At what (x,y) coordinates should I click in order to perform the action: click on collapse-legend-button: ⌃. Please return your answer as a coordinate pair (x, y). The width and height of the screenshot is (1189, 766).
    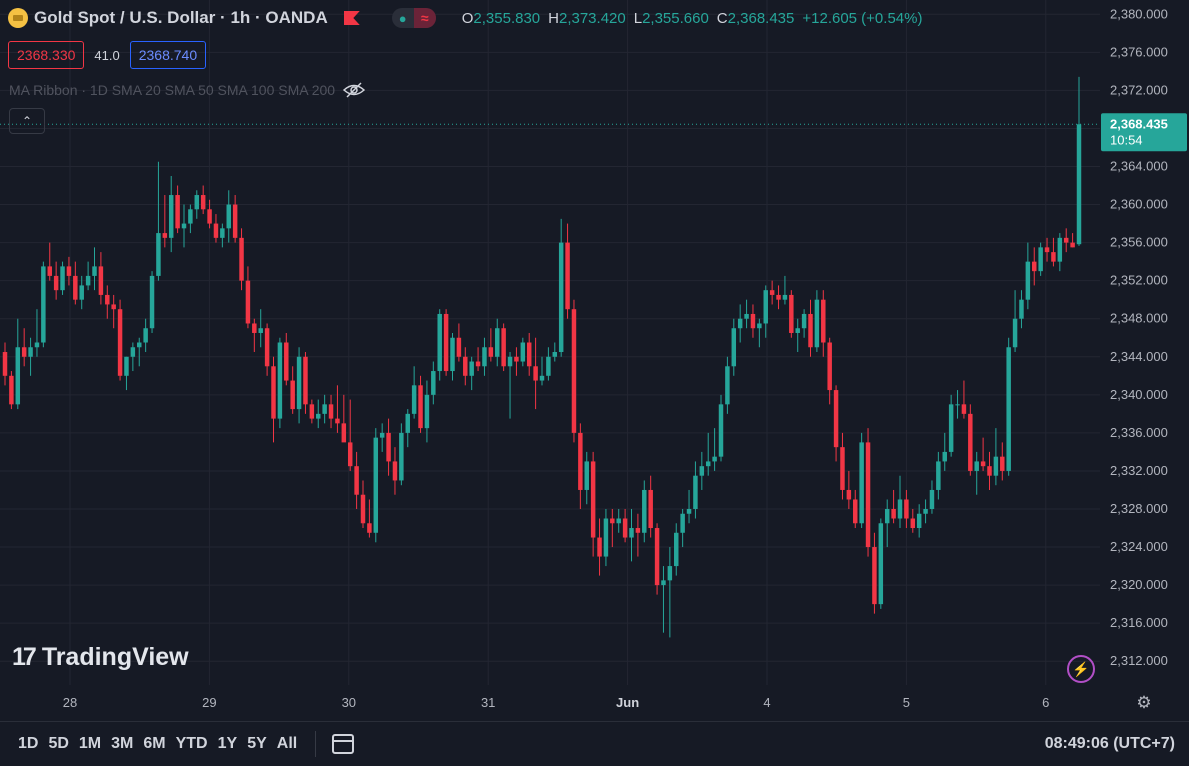
    Looking at the image, I should click on (27, 121).